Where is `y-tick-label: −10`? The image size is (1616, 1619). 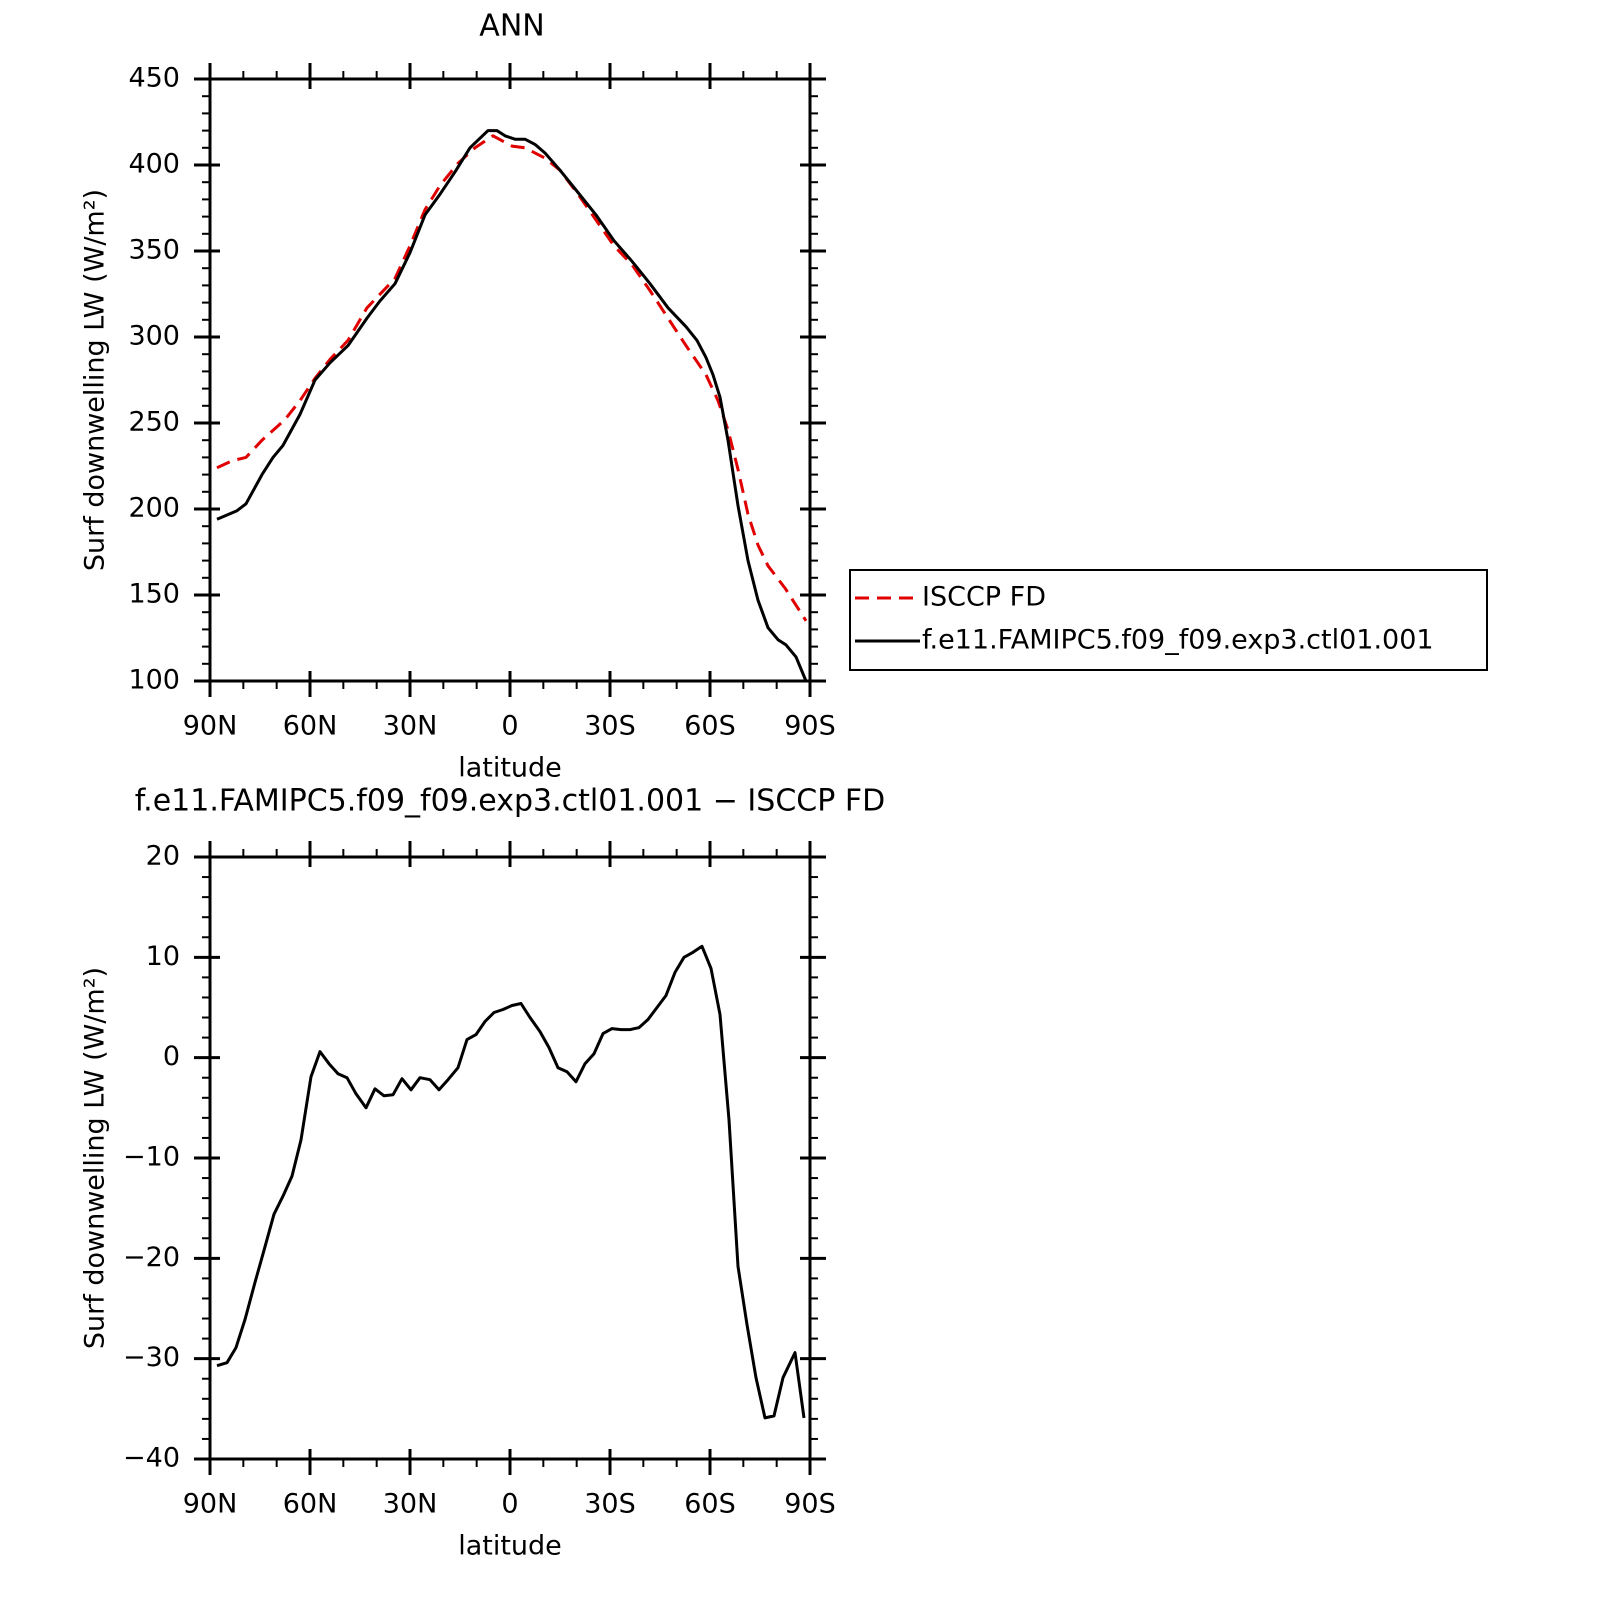 y-tick-label: −10 is located at coordinates (151, 1157).